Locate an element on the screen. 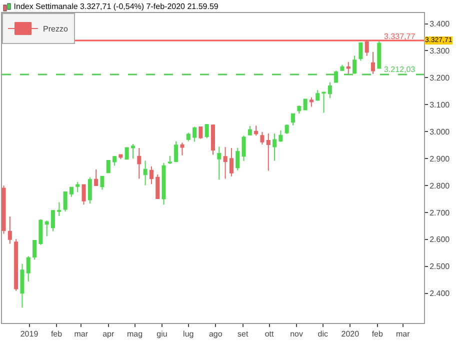 The width and height of the screenshot is (459, 345). ref-line-label: 3.337,77 is located at coordinates (400, 36).